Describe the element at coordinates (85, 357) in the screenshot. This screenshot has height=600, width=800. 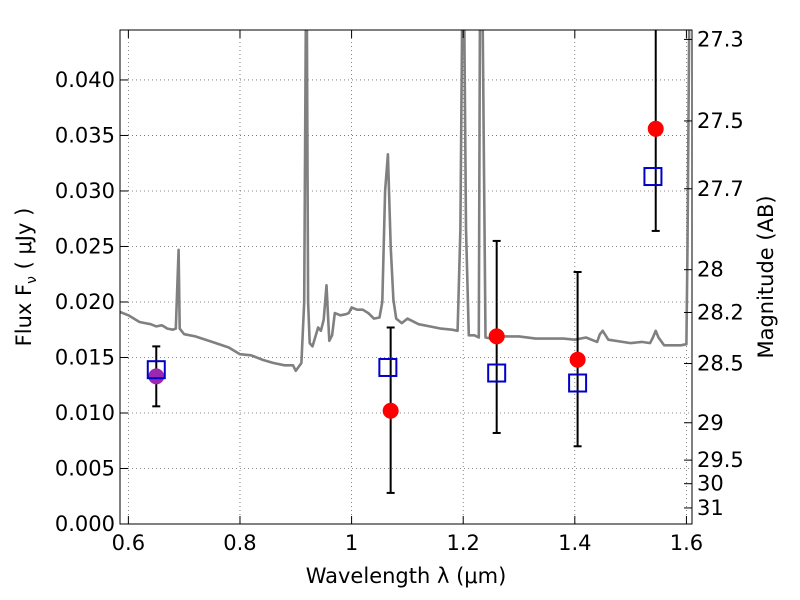
I see `y-tick-label: 0.015` at that location.